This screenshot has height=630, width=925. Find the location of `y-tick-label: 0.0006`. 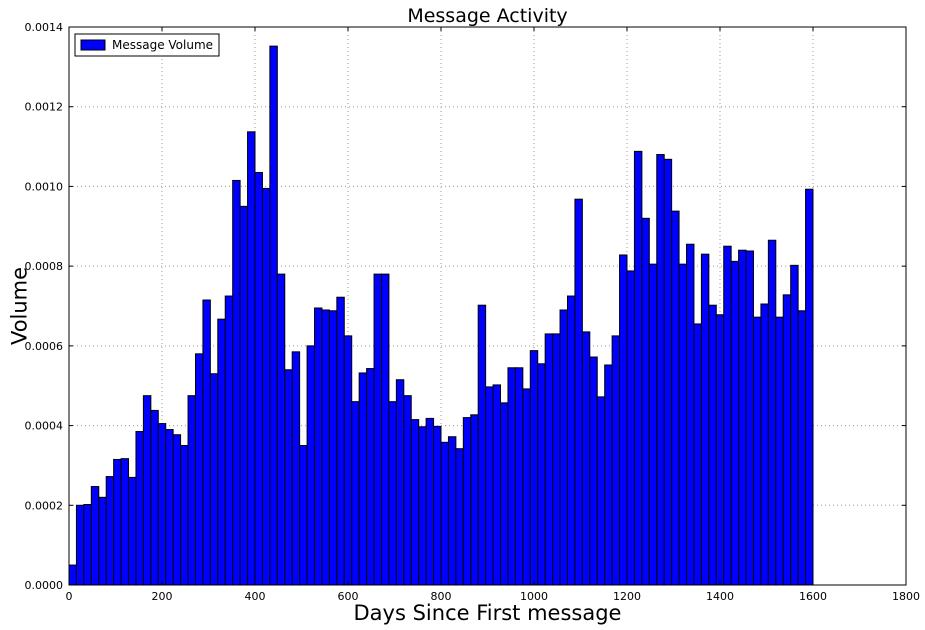

y-tick-label: 0.0006 is located at coordinates (44, 346).